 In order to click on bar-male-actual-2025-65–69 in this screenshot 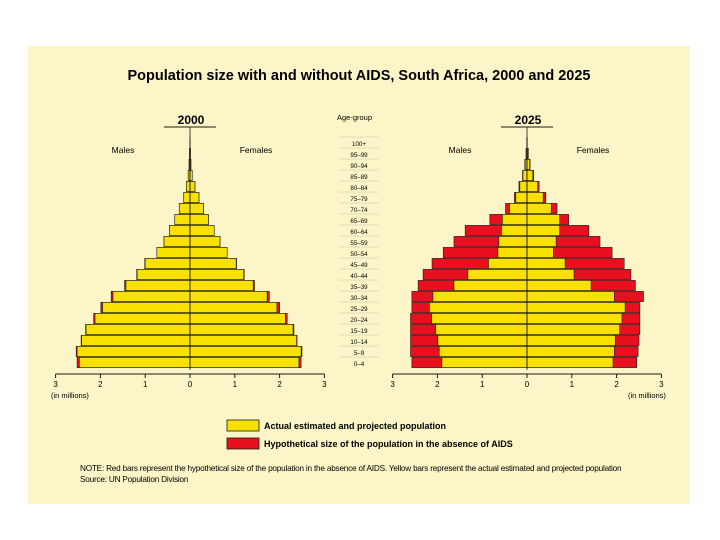, I will do `click(515, 219)`.